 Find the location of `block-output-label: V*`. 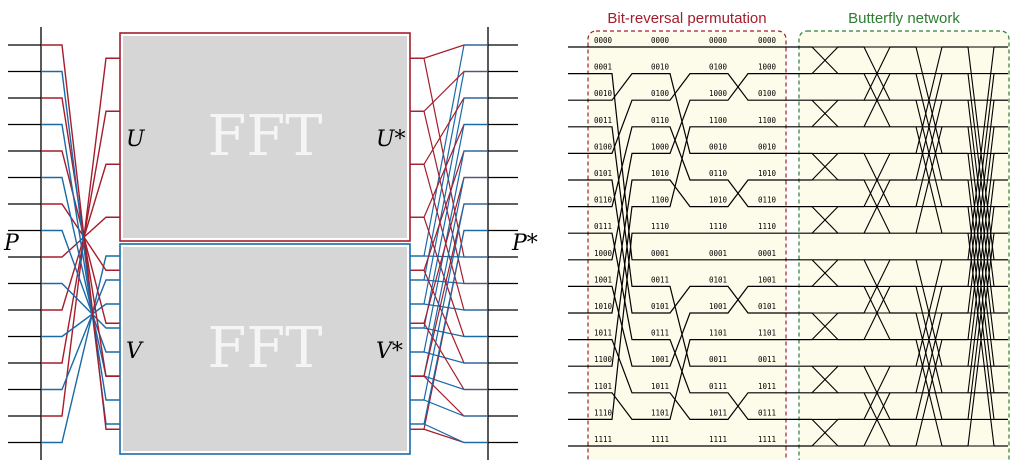

block-output-label: V* is located at coordinates (389, 351).